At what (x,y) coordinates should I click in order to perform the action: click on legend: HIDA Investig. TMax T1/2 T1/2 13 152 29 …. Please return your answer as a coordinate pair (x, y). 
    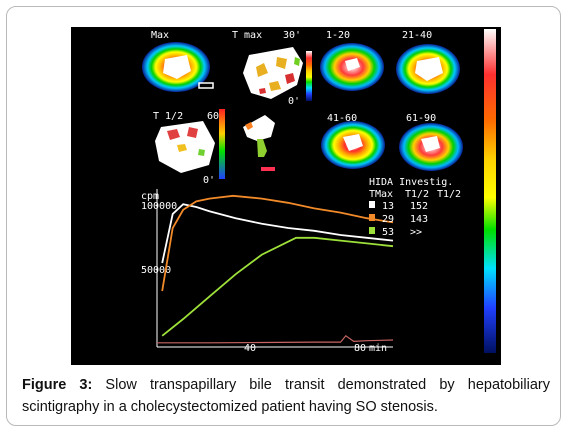
    Looking at the image, I should click on (415, 207).